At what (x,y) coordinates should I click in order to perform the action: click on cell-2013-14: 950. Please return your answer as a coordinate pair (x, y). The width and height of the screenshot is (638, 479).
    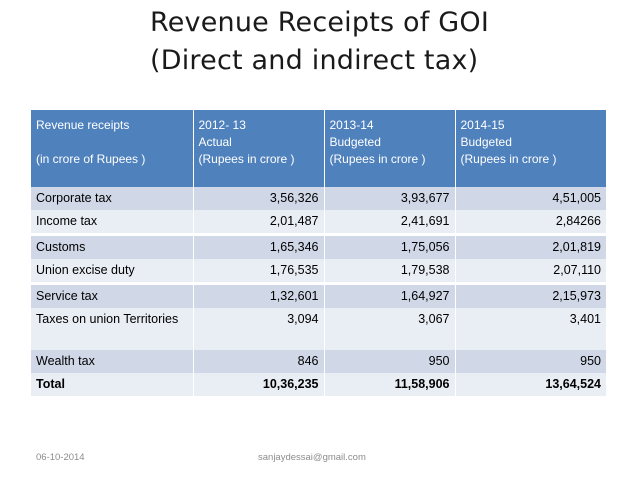
    Looking at the image, I should click on (390, 361).